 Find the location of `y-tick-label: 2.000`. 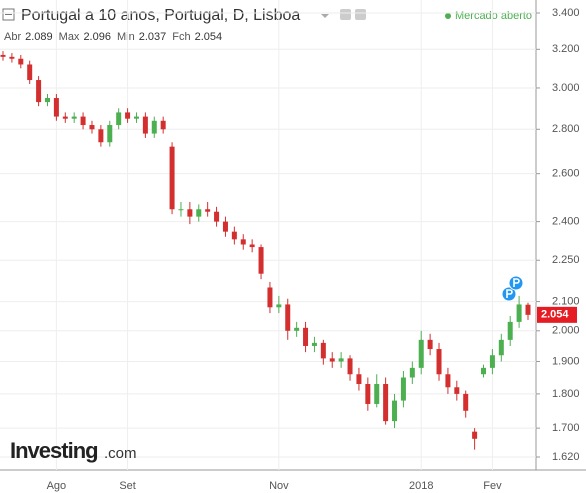

y-tick-label: 2.000 is located at coordinates (566, 331).